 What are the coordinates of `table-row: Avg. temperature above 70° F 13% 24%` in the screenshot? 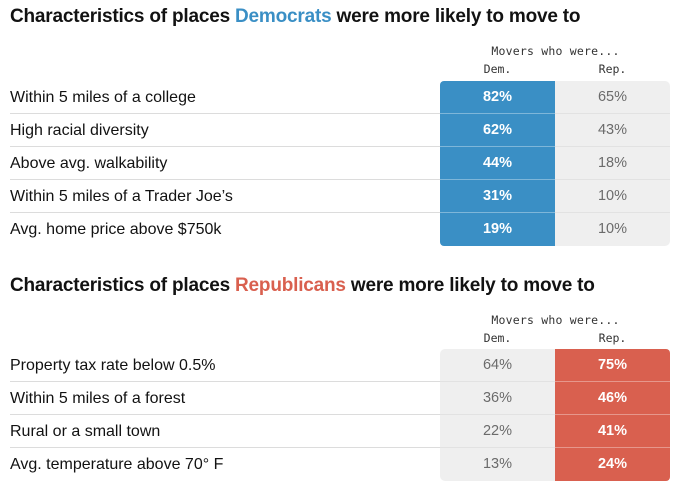 It's located at (340, 464).